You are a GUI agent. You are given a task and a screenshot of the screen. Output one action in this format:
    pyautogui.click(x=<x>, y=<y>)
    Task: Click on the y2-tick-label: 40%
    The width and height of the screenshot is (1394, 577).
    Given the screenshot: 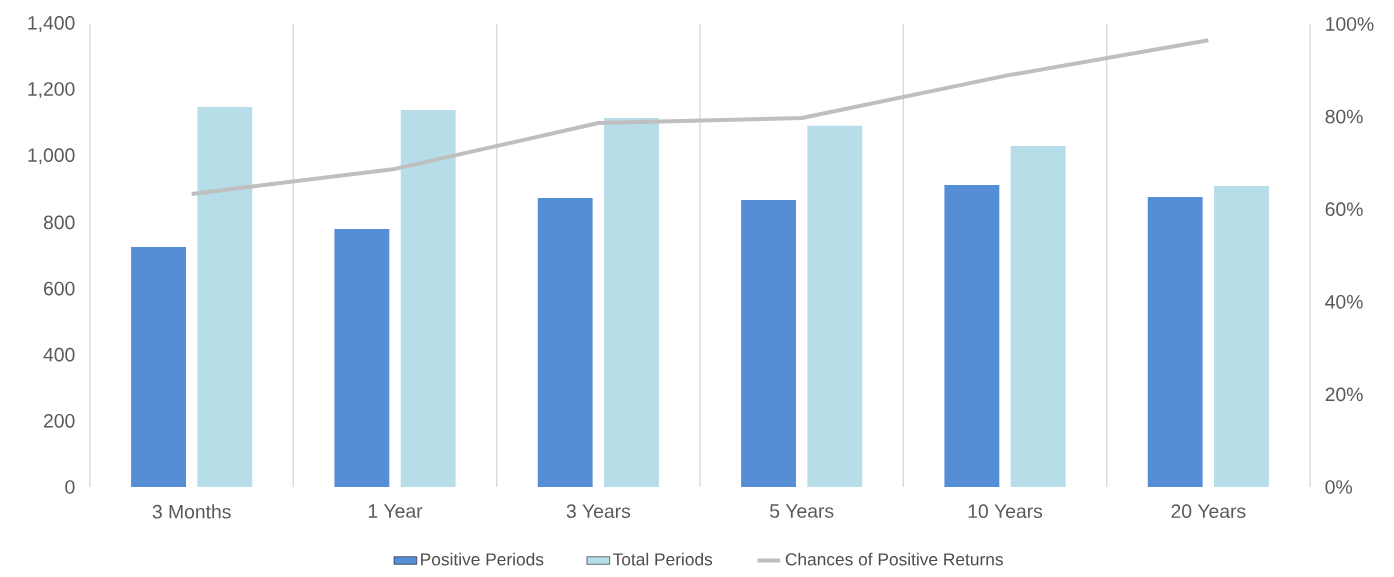 What is the action you would take?
    pyautogui.click(x=1344, y=301)
    